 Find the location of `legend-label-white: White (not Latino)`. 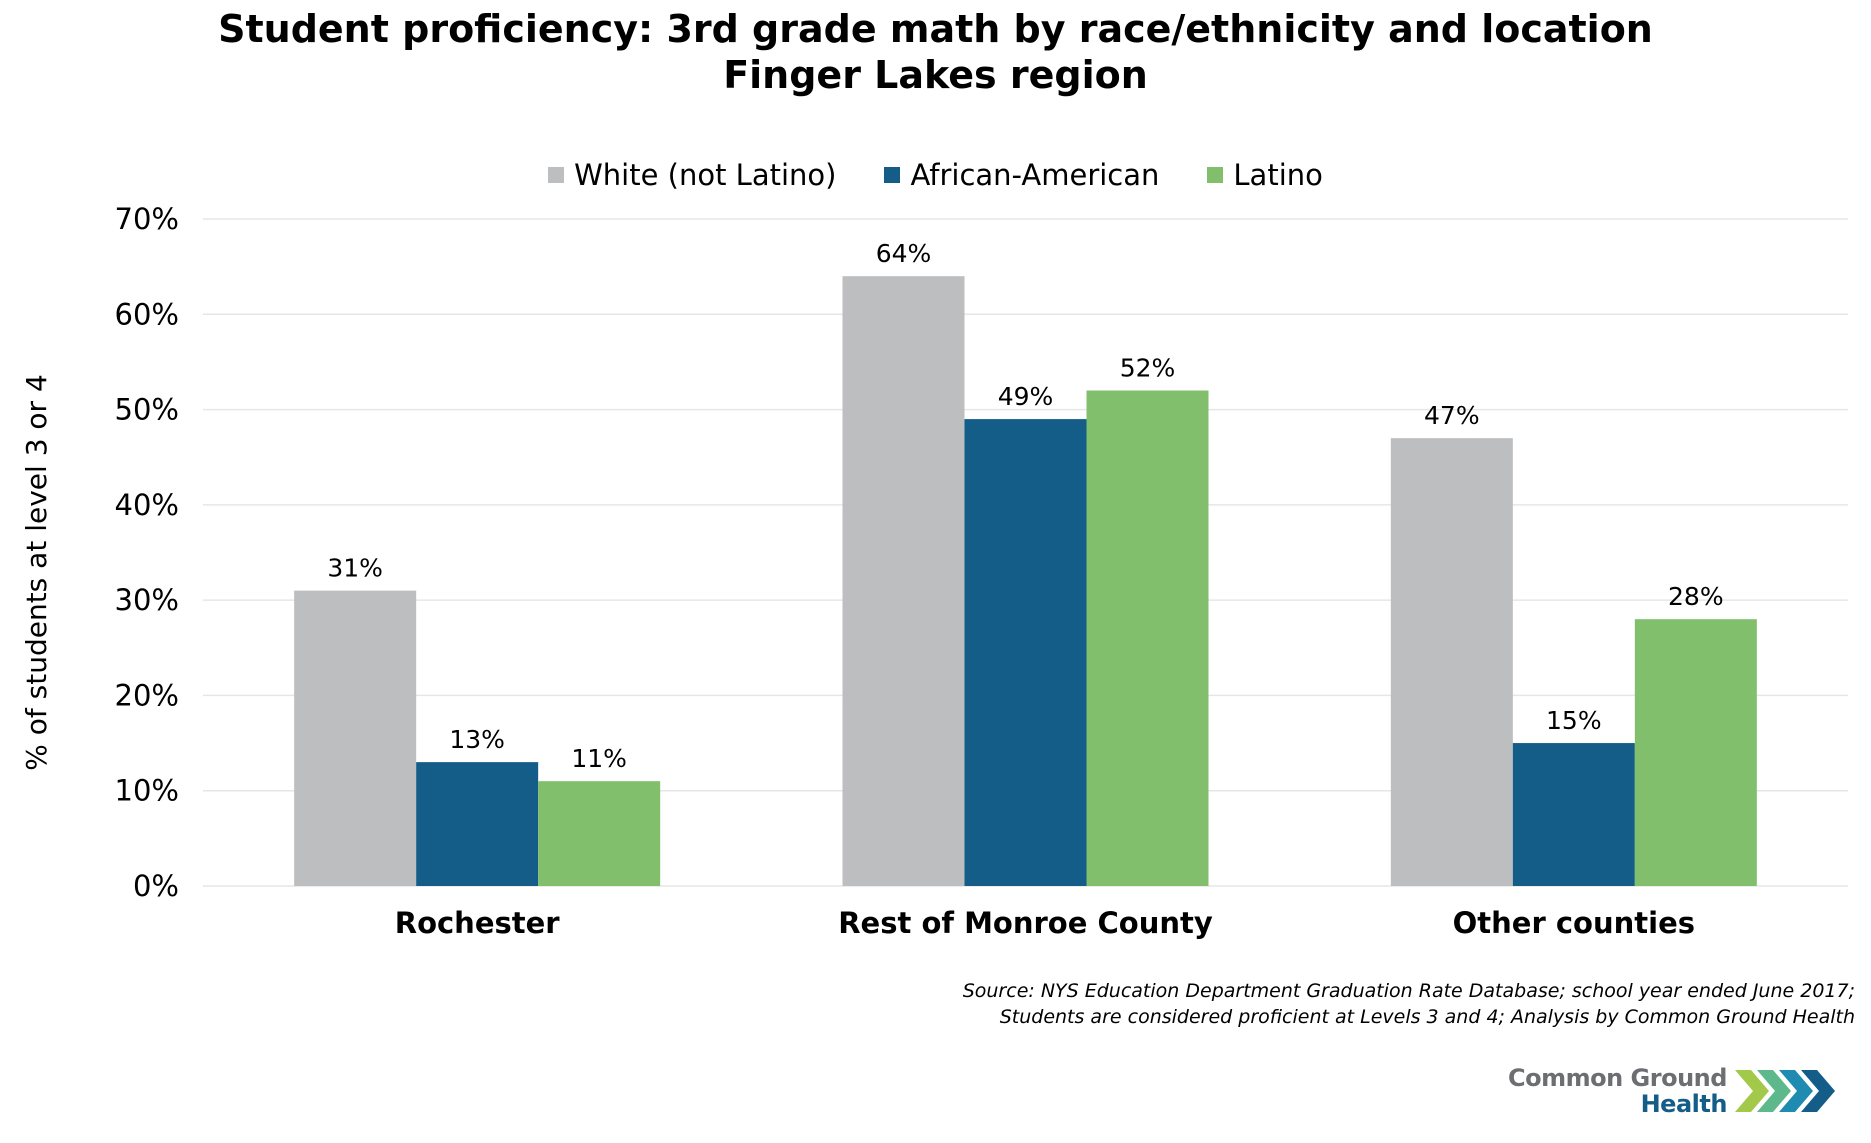

legend-label-white: White (not Latino) is located at coordinates (705, 175).